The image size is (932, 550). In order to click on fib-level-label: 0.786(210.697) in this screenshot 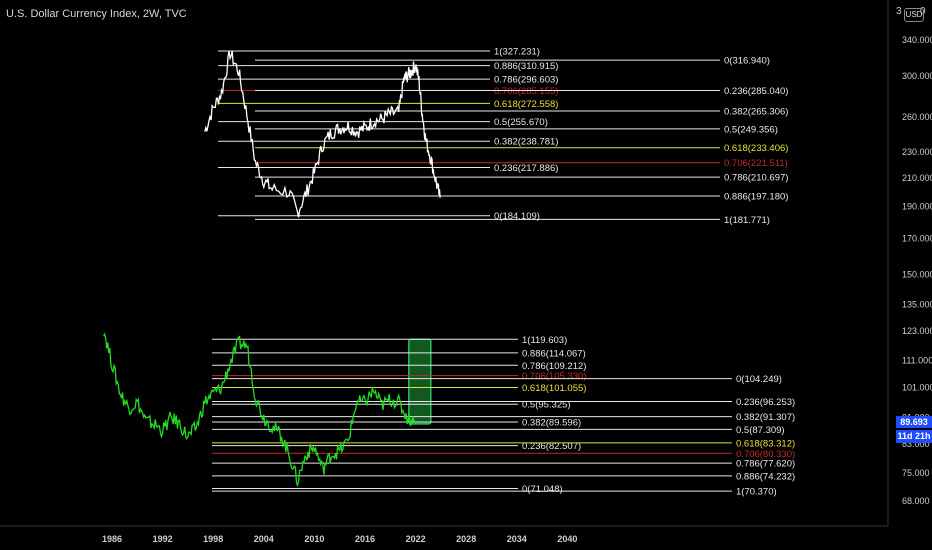, I will do `click(756, 178)`.